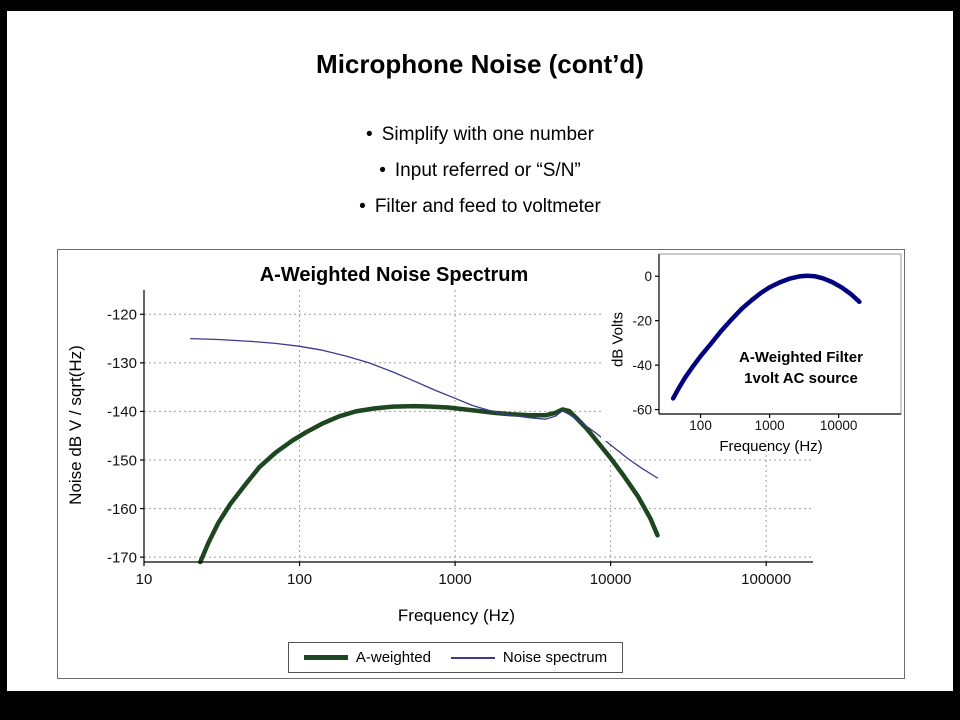  I want to click on inset-y-axis-label: dB Volts, so click(618, 339).